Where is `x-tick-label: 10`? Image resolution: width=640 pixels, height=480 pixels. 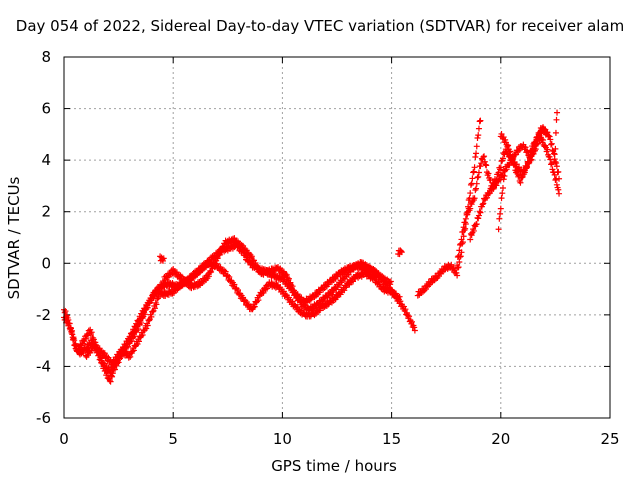 x-tick-label: 10 is located at coordinates (282, 439).